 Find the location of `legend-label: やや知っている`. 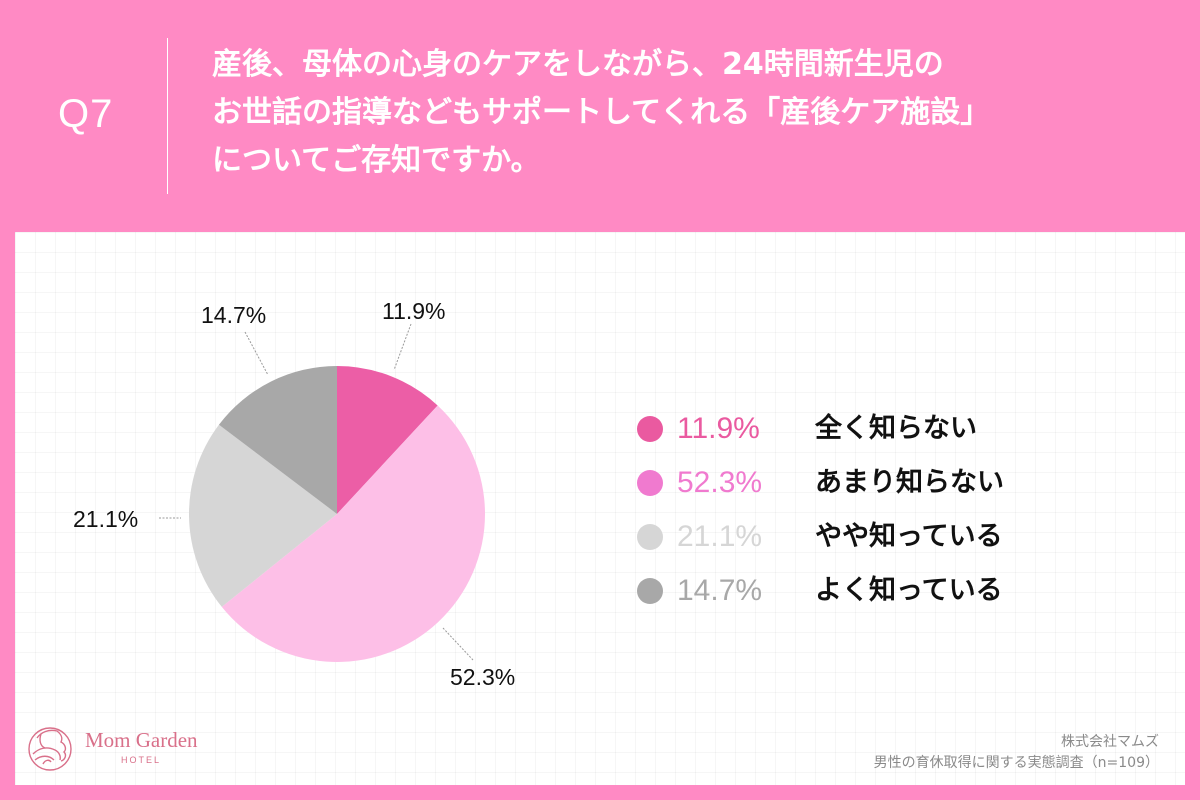

legend-label: やや知っている is located at coordinates (909, 536).